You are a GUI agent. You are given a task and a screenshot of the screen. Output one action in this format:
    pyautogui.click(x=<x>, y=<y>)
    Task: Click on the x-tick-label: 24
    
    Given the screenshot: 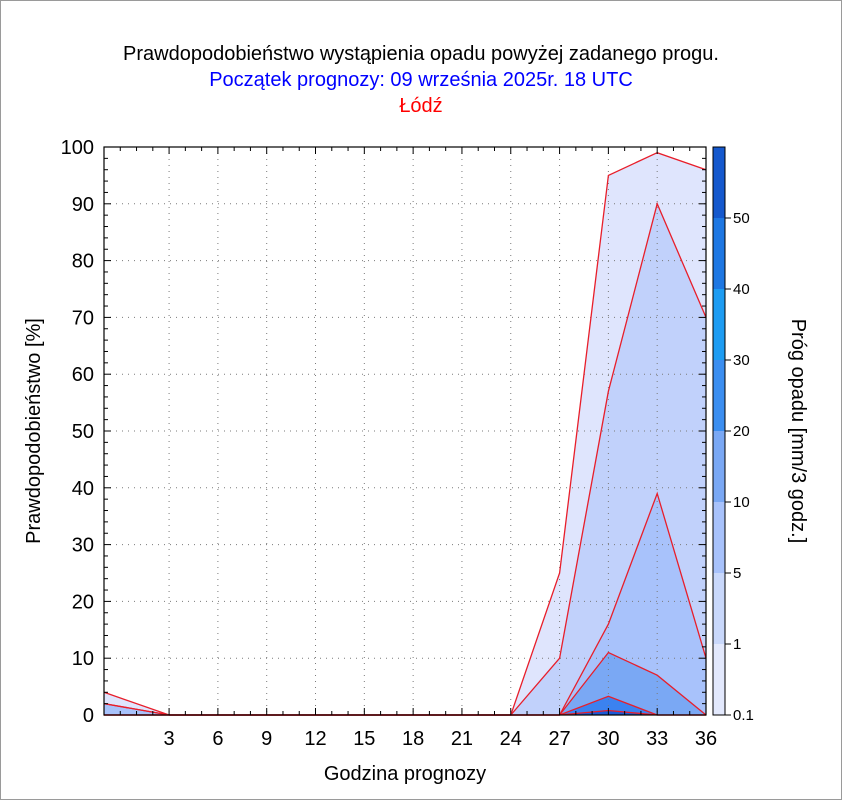 What is the action you would take?
    pyautogui.click(x=511, y=739)
    